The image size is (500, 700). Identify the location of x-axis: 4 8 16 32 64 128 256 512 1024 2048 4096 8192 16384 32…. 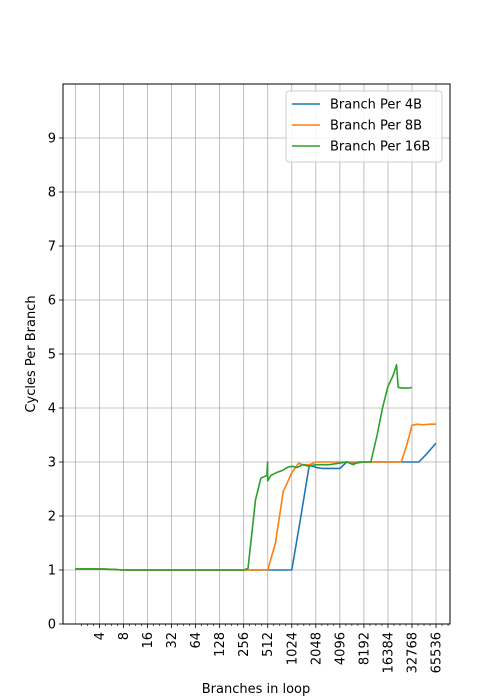
(265, 648).